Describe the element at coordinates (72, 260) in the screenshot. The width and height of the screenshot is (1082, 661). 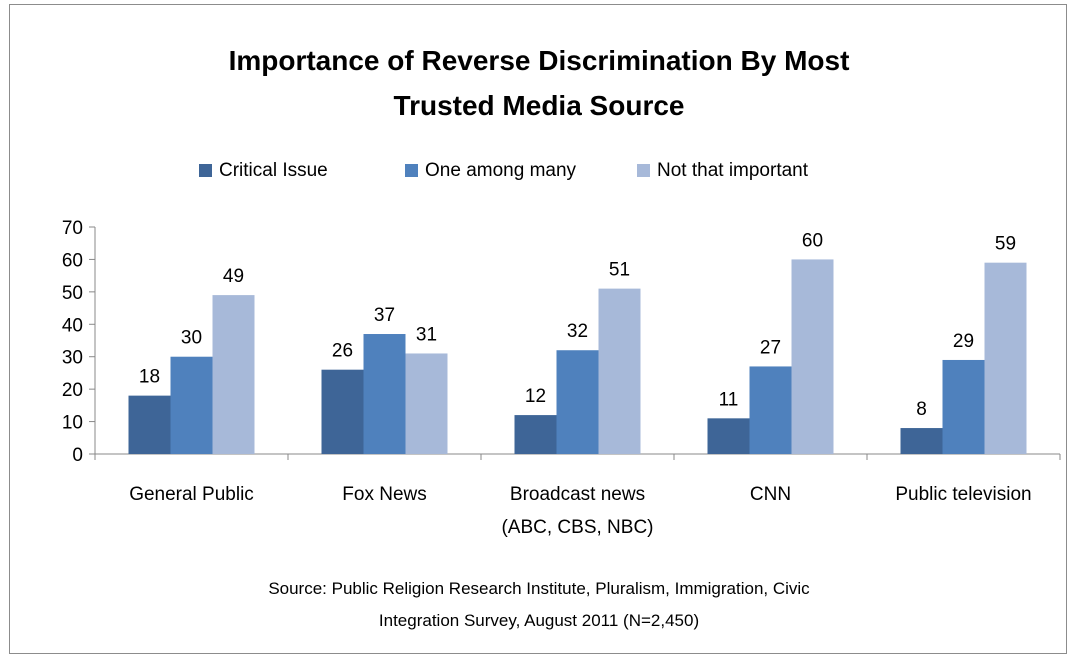
I see `y-tick-label: 60` at that location.